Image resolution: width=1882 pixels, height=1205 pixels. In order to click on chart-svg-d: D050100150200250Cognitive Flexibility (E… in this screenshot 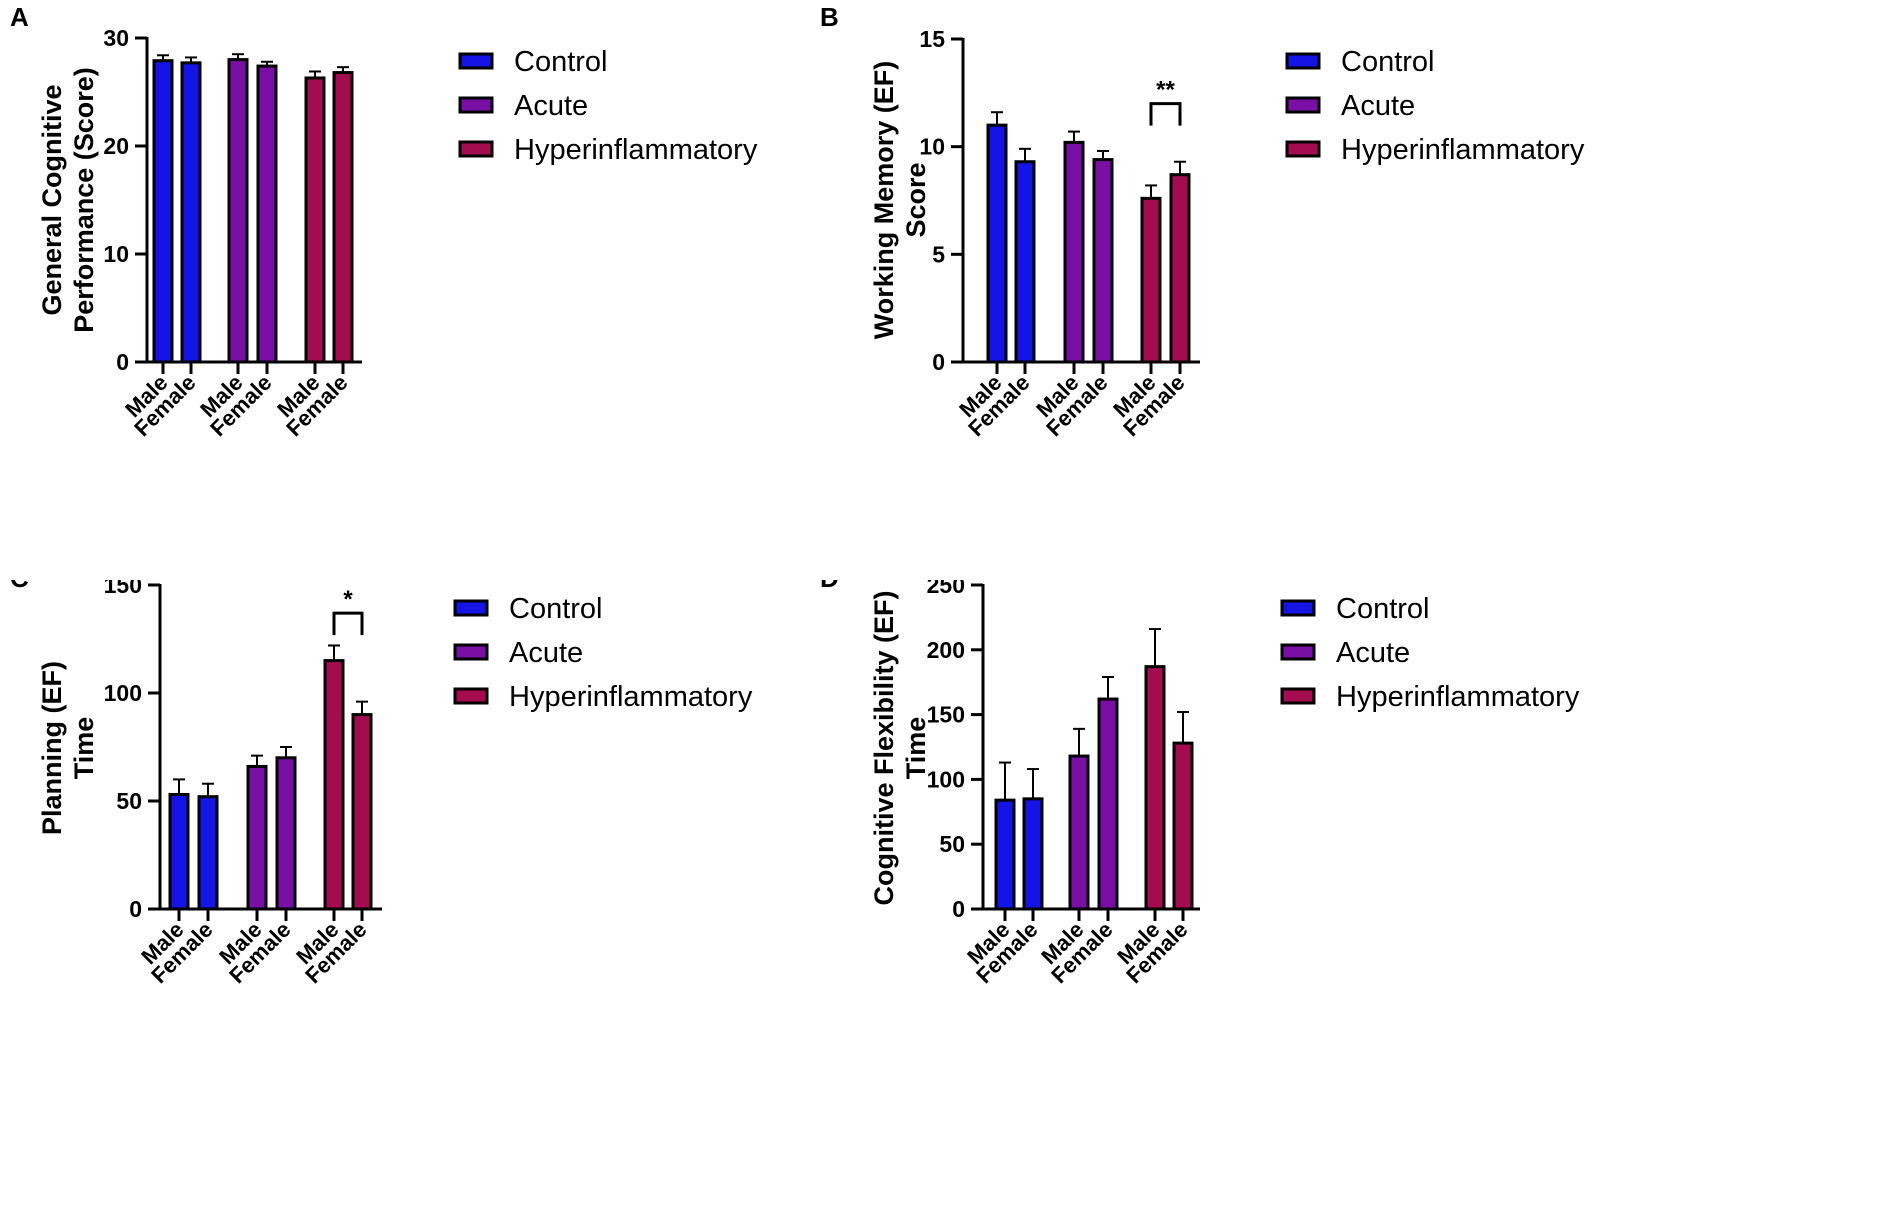, I will do `click(1200, 784)`.